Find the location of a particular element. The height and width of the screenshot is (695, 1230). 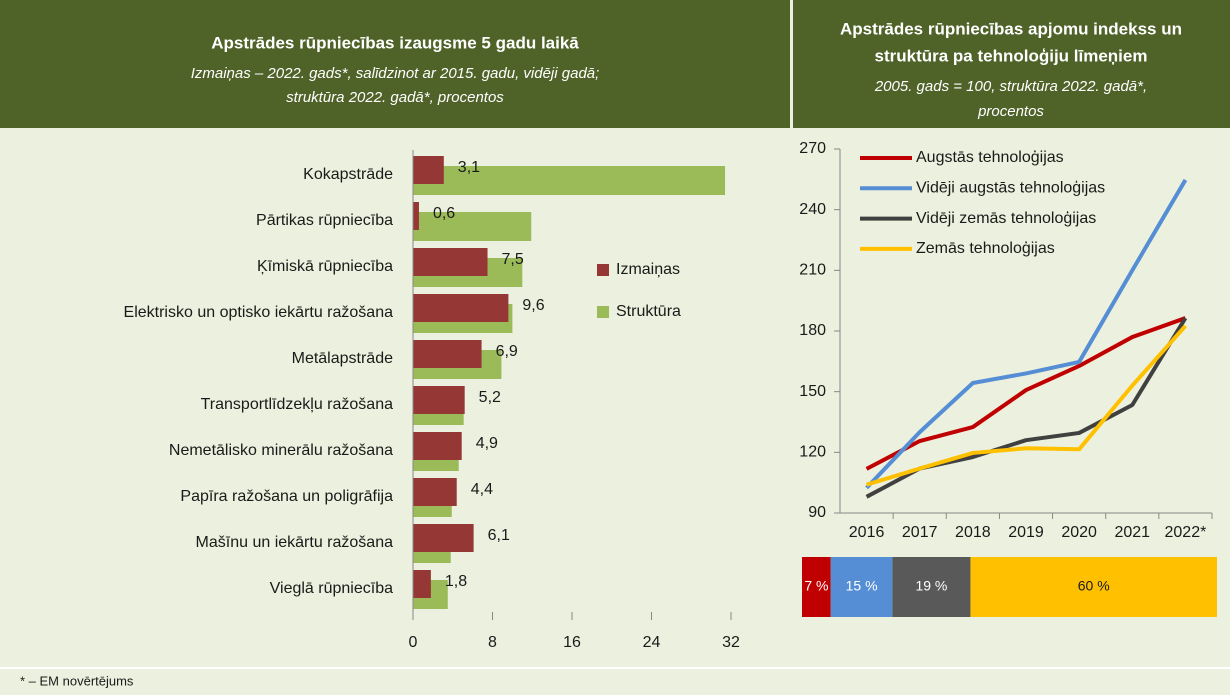

right-header is located at coordinates (1011, 64).